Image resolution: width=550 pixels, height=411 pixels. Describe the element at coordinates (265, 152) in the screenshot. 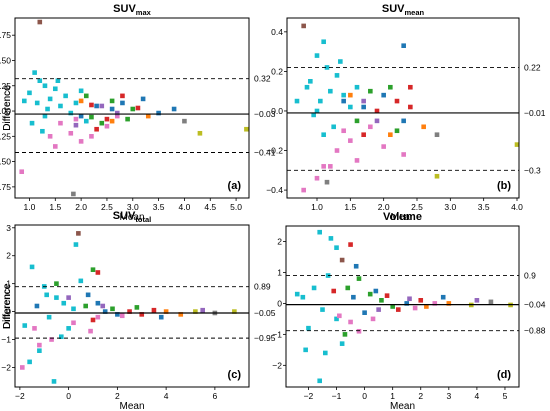

I see `chart-0-hline-label-2: −0.41` at that location.